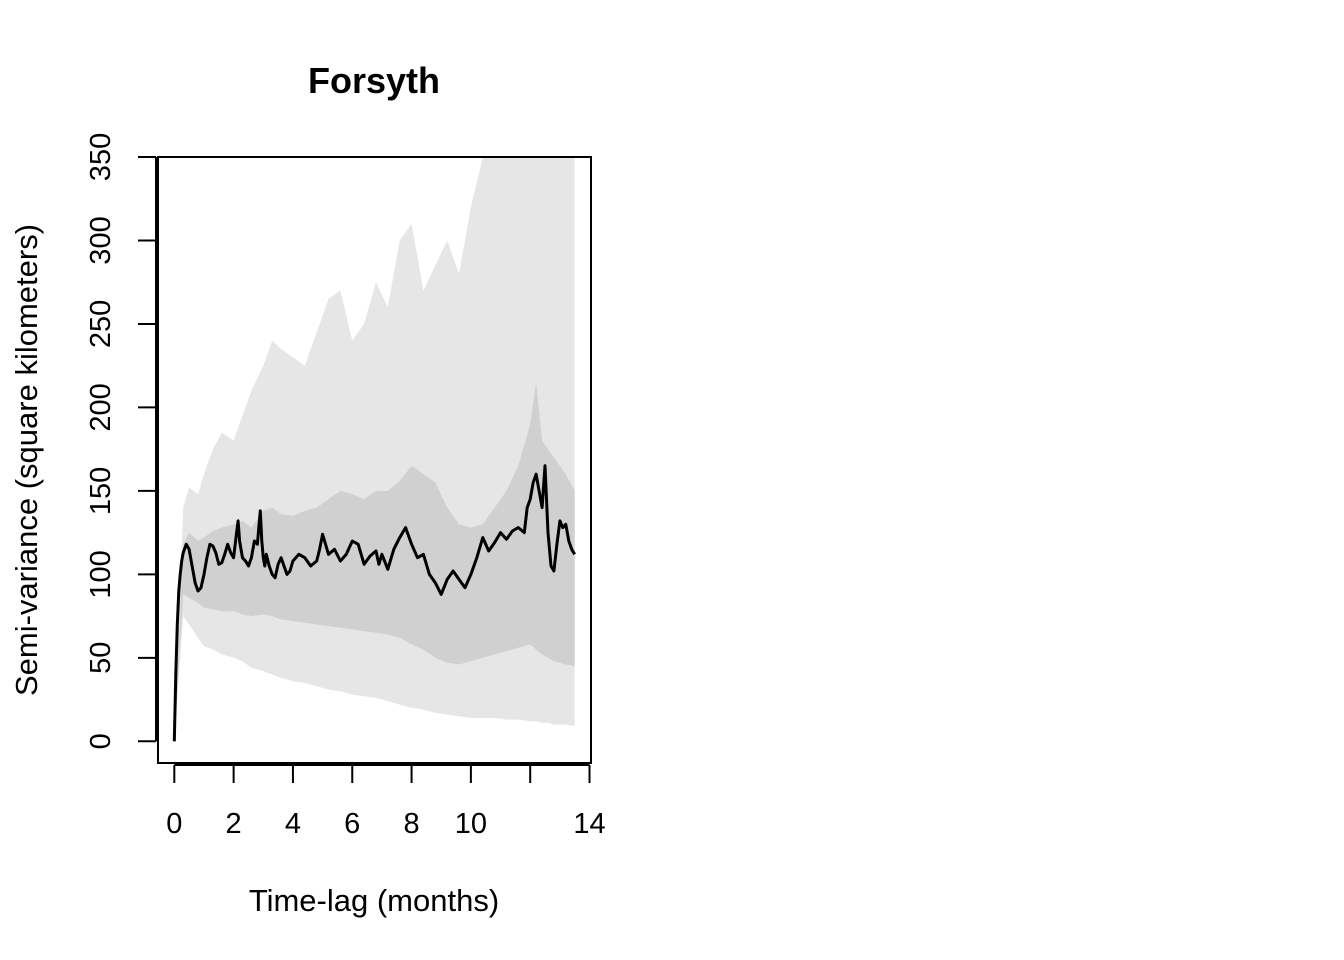  Describe the element at coordinates (101, 240) in the screenshot. I see `y-tick-label: 300` at that location.